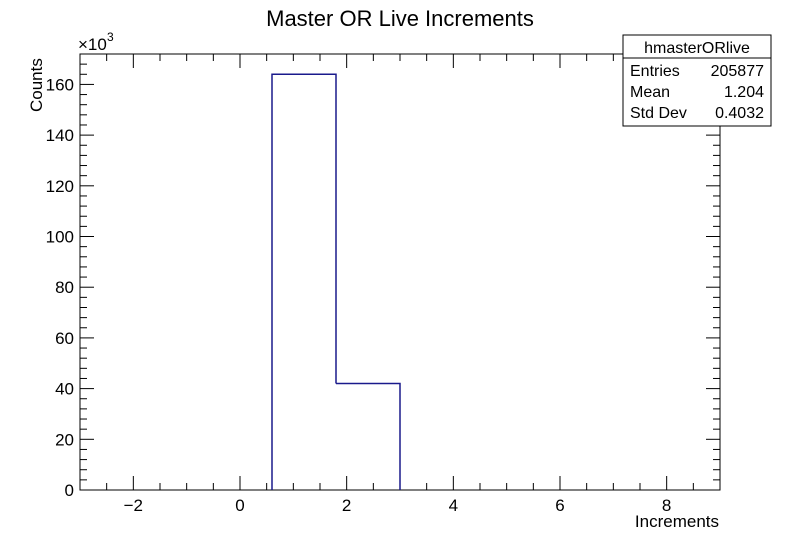 This screenshot has height=545, width=800. I want to click on y-tick-label: 20, so click(64, 439).